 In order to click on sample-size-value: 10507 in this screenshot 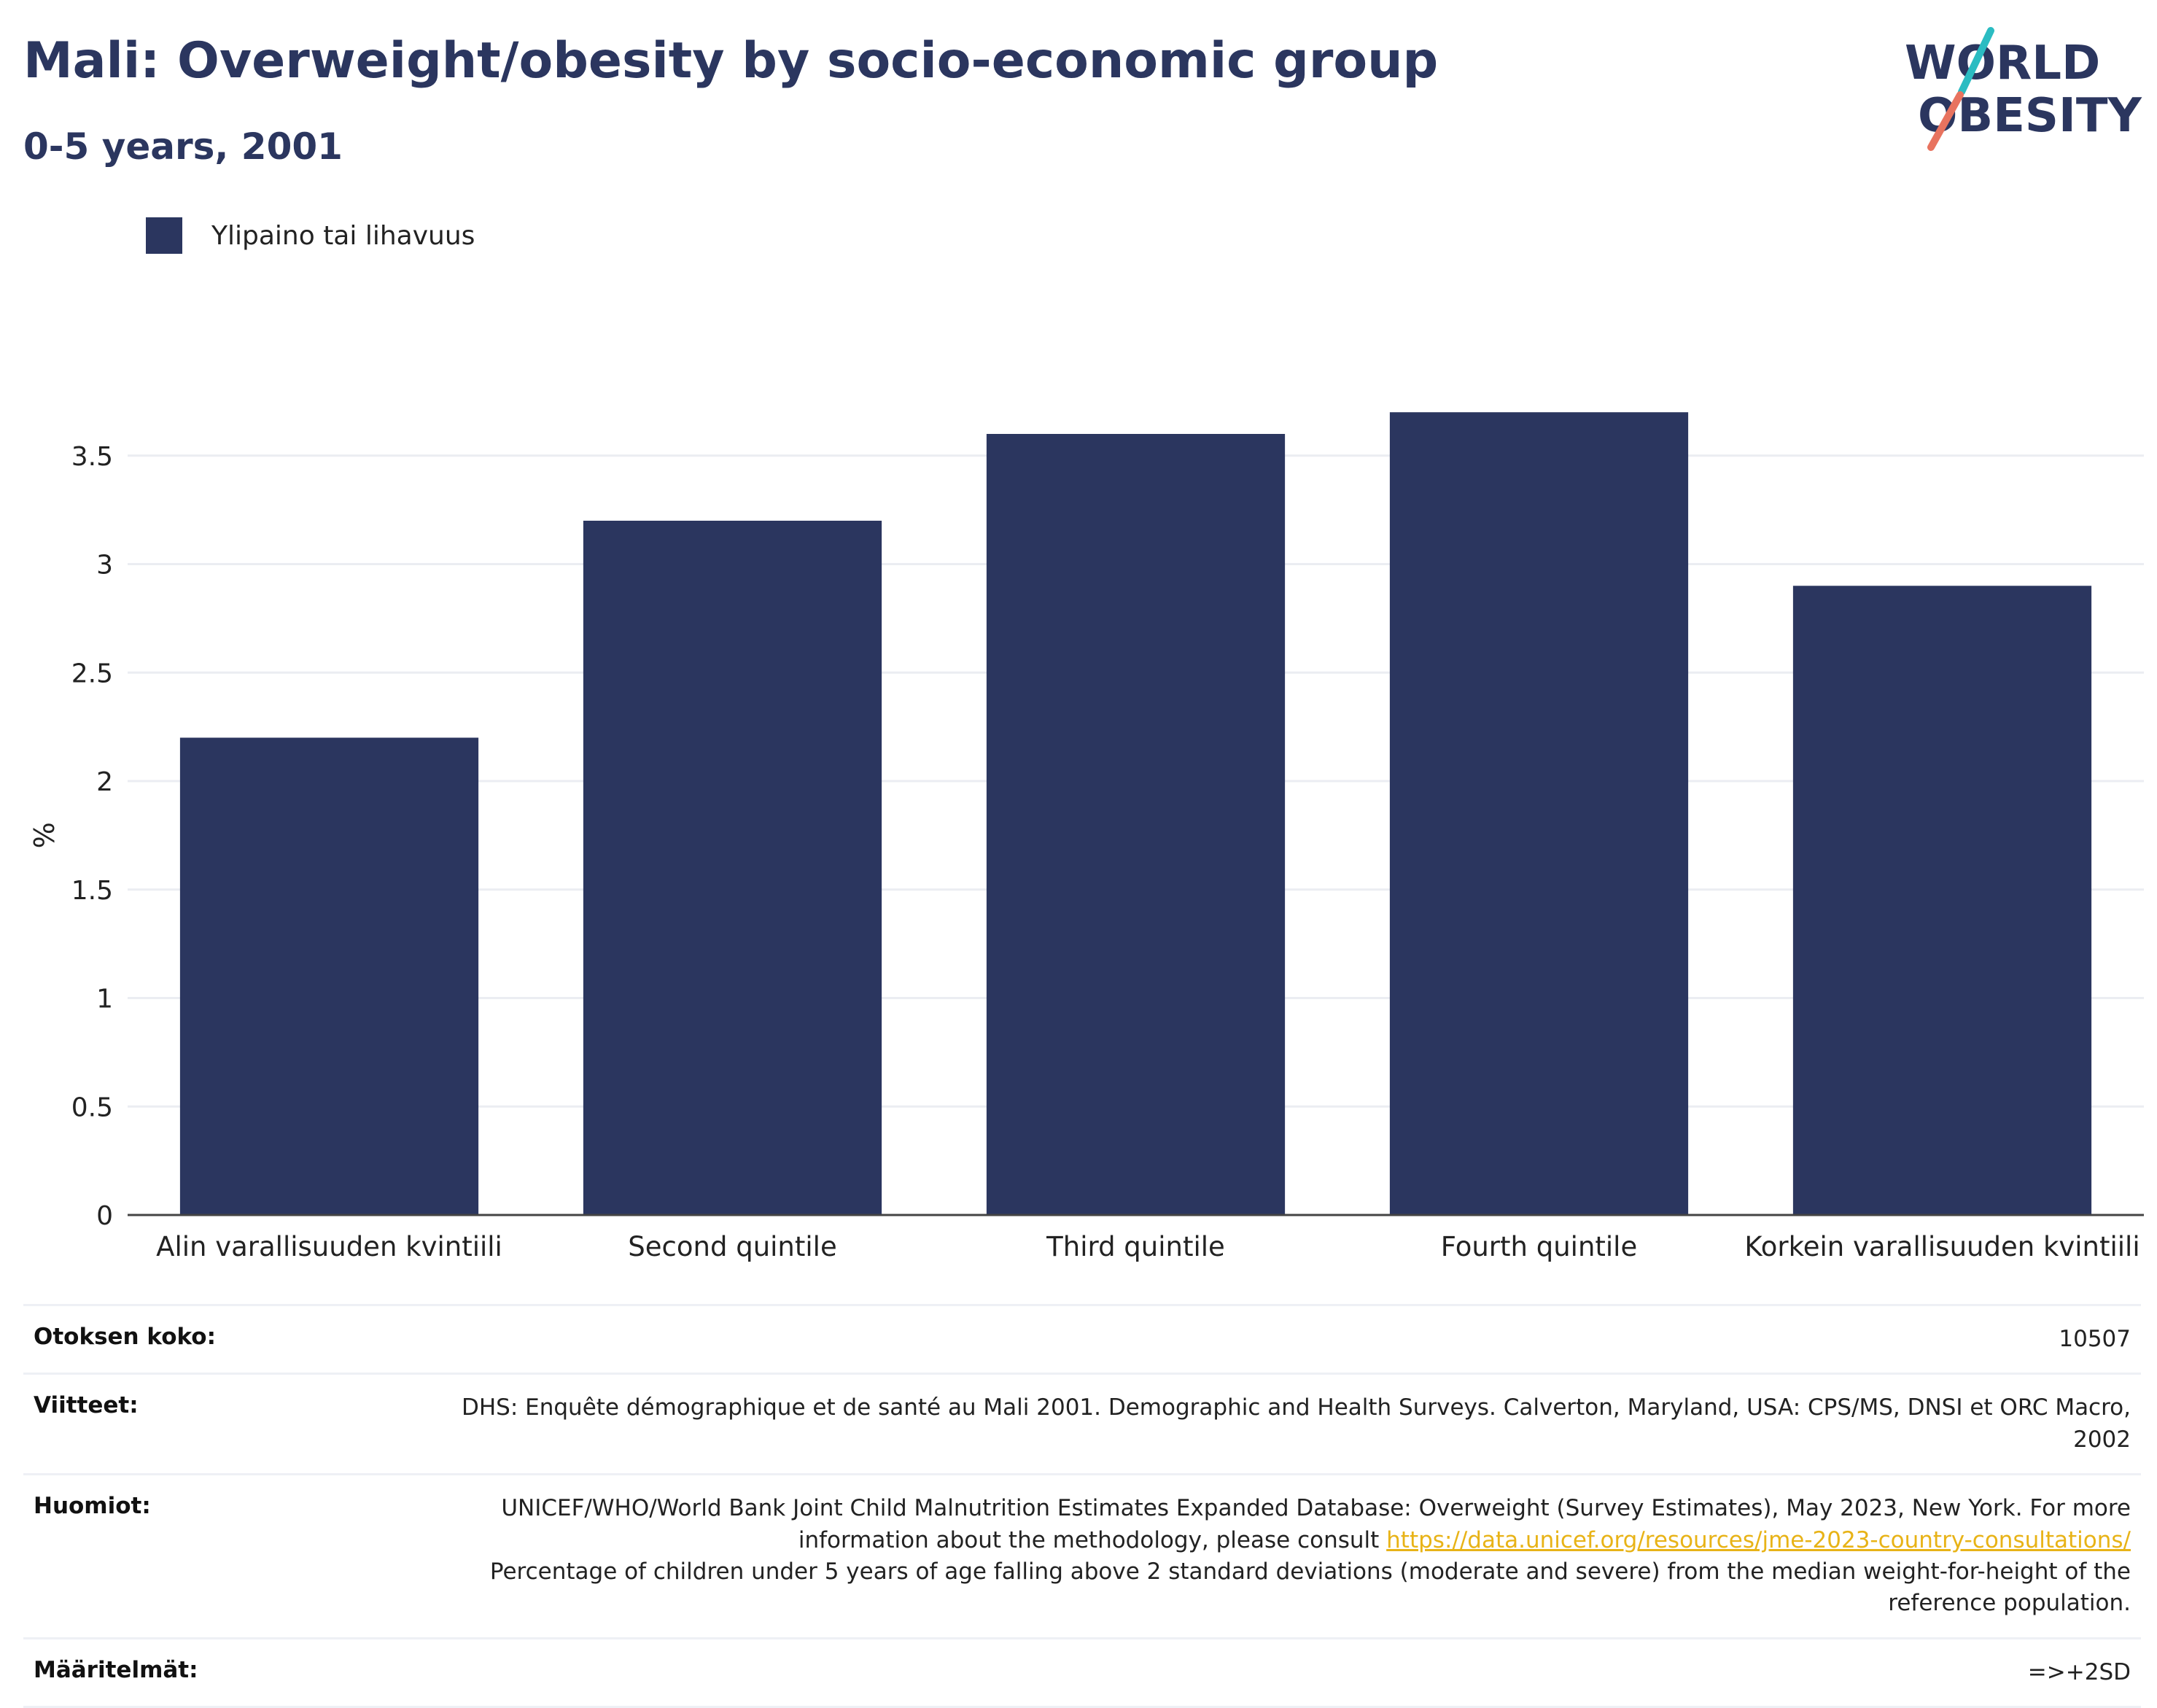, I will do `click(2095, 1339)`.